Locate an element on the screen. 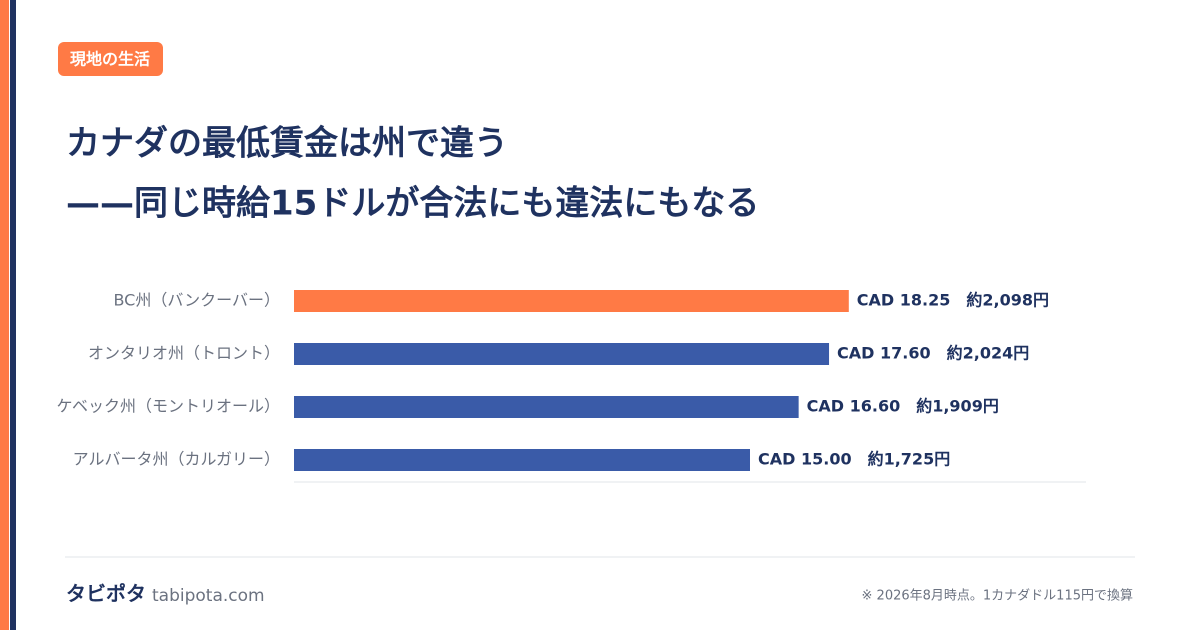 The height and width of the screenshot is (630, 1200). category-label: ケベック州（モントリオール） is located at coordinates (168, 406).